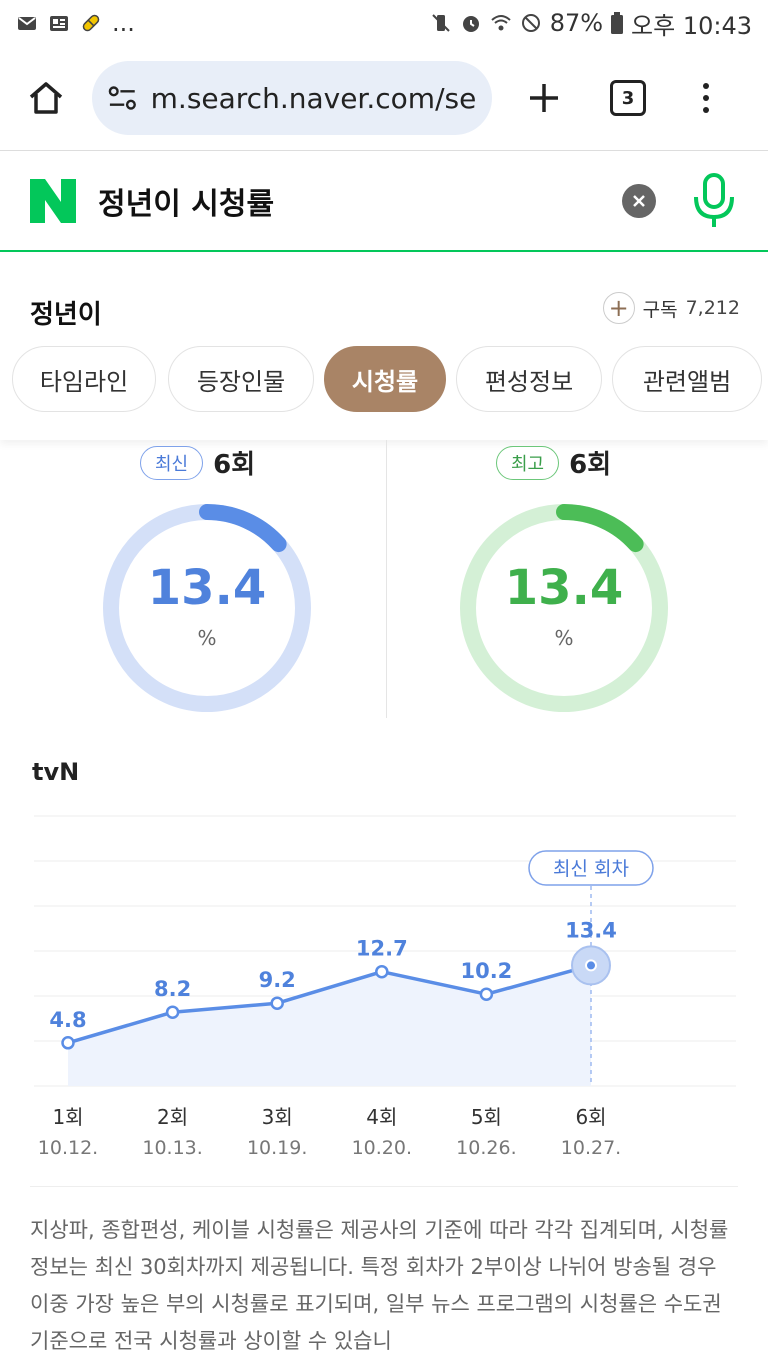 This screenshot has width=768, height=1365. What do you see at coordinates (712, 308) in the screenshot?
I see `subscriber-count: 7,212` at bounding box center [712, 308].